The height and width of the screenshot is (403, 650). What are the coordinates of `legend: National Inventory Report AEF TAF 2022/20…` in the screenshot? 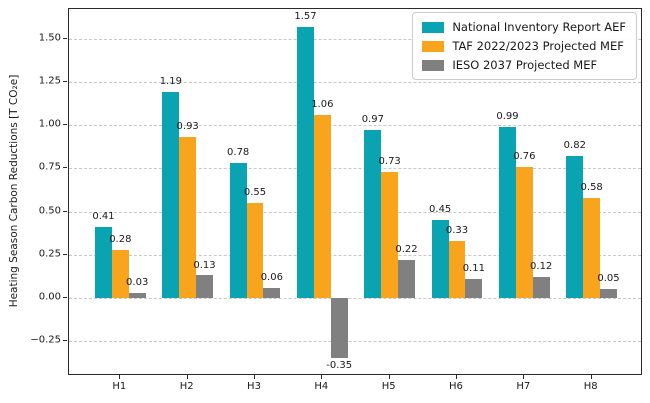 It's located at (524, 46).